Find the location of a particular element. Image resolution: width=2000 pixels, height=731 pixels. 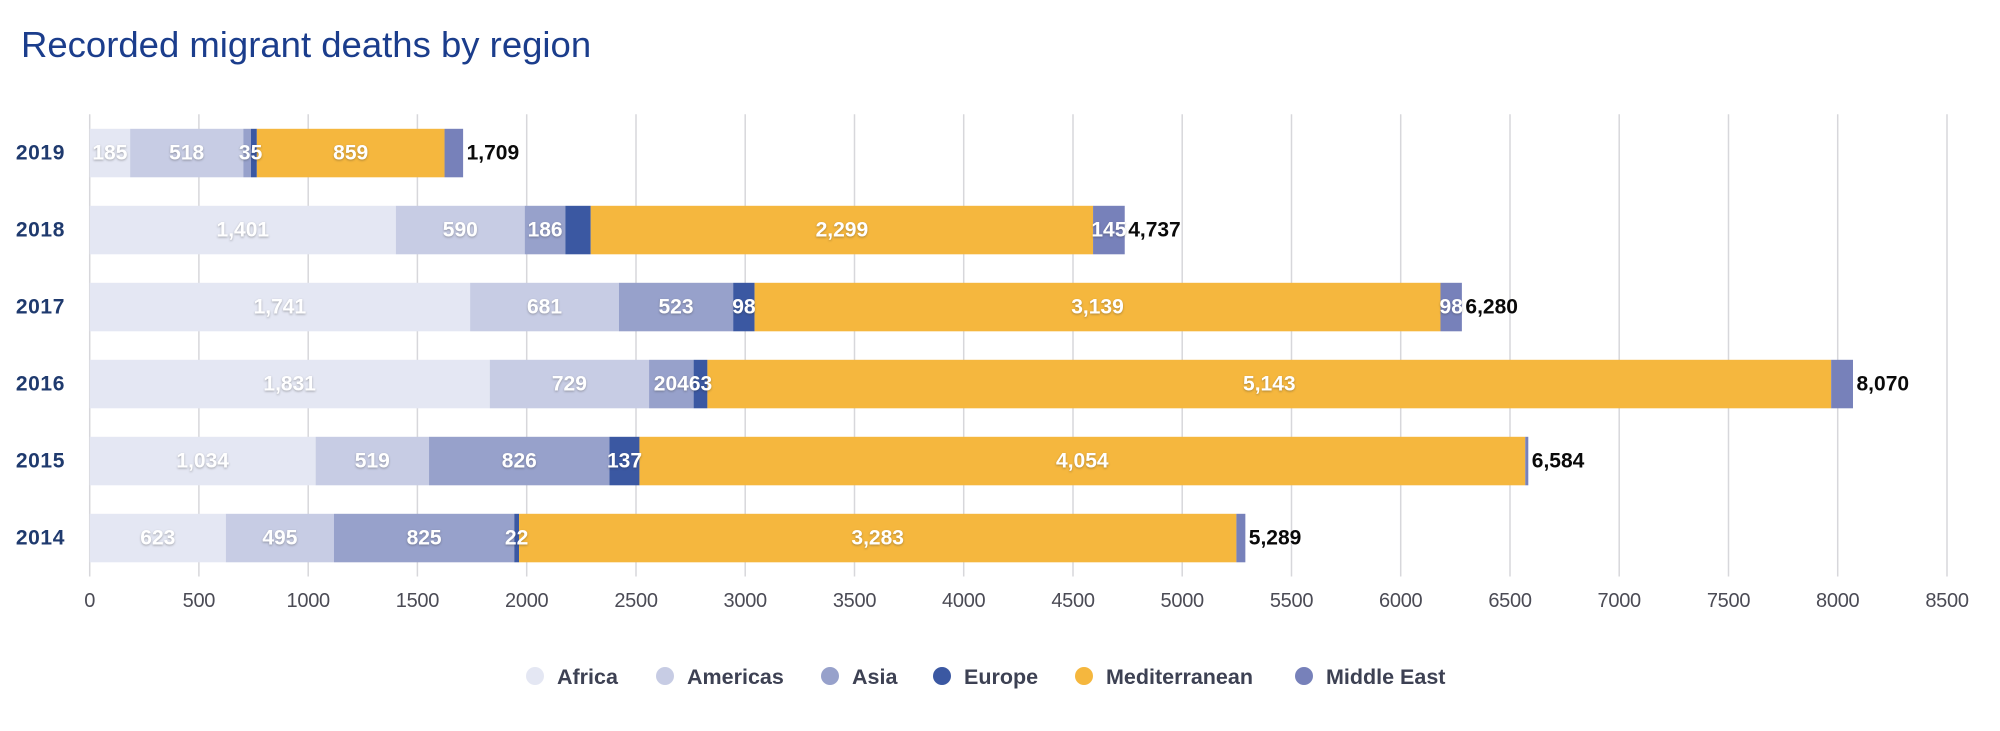

svg-text: 2014 is located at coordinates (40, 538).